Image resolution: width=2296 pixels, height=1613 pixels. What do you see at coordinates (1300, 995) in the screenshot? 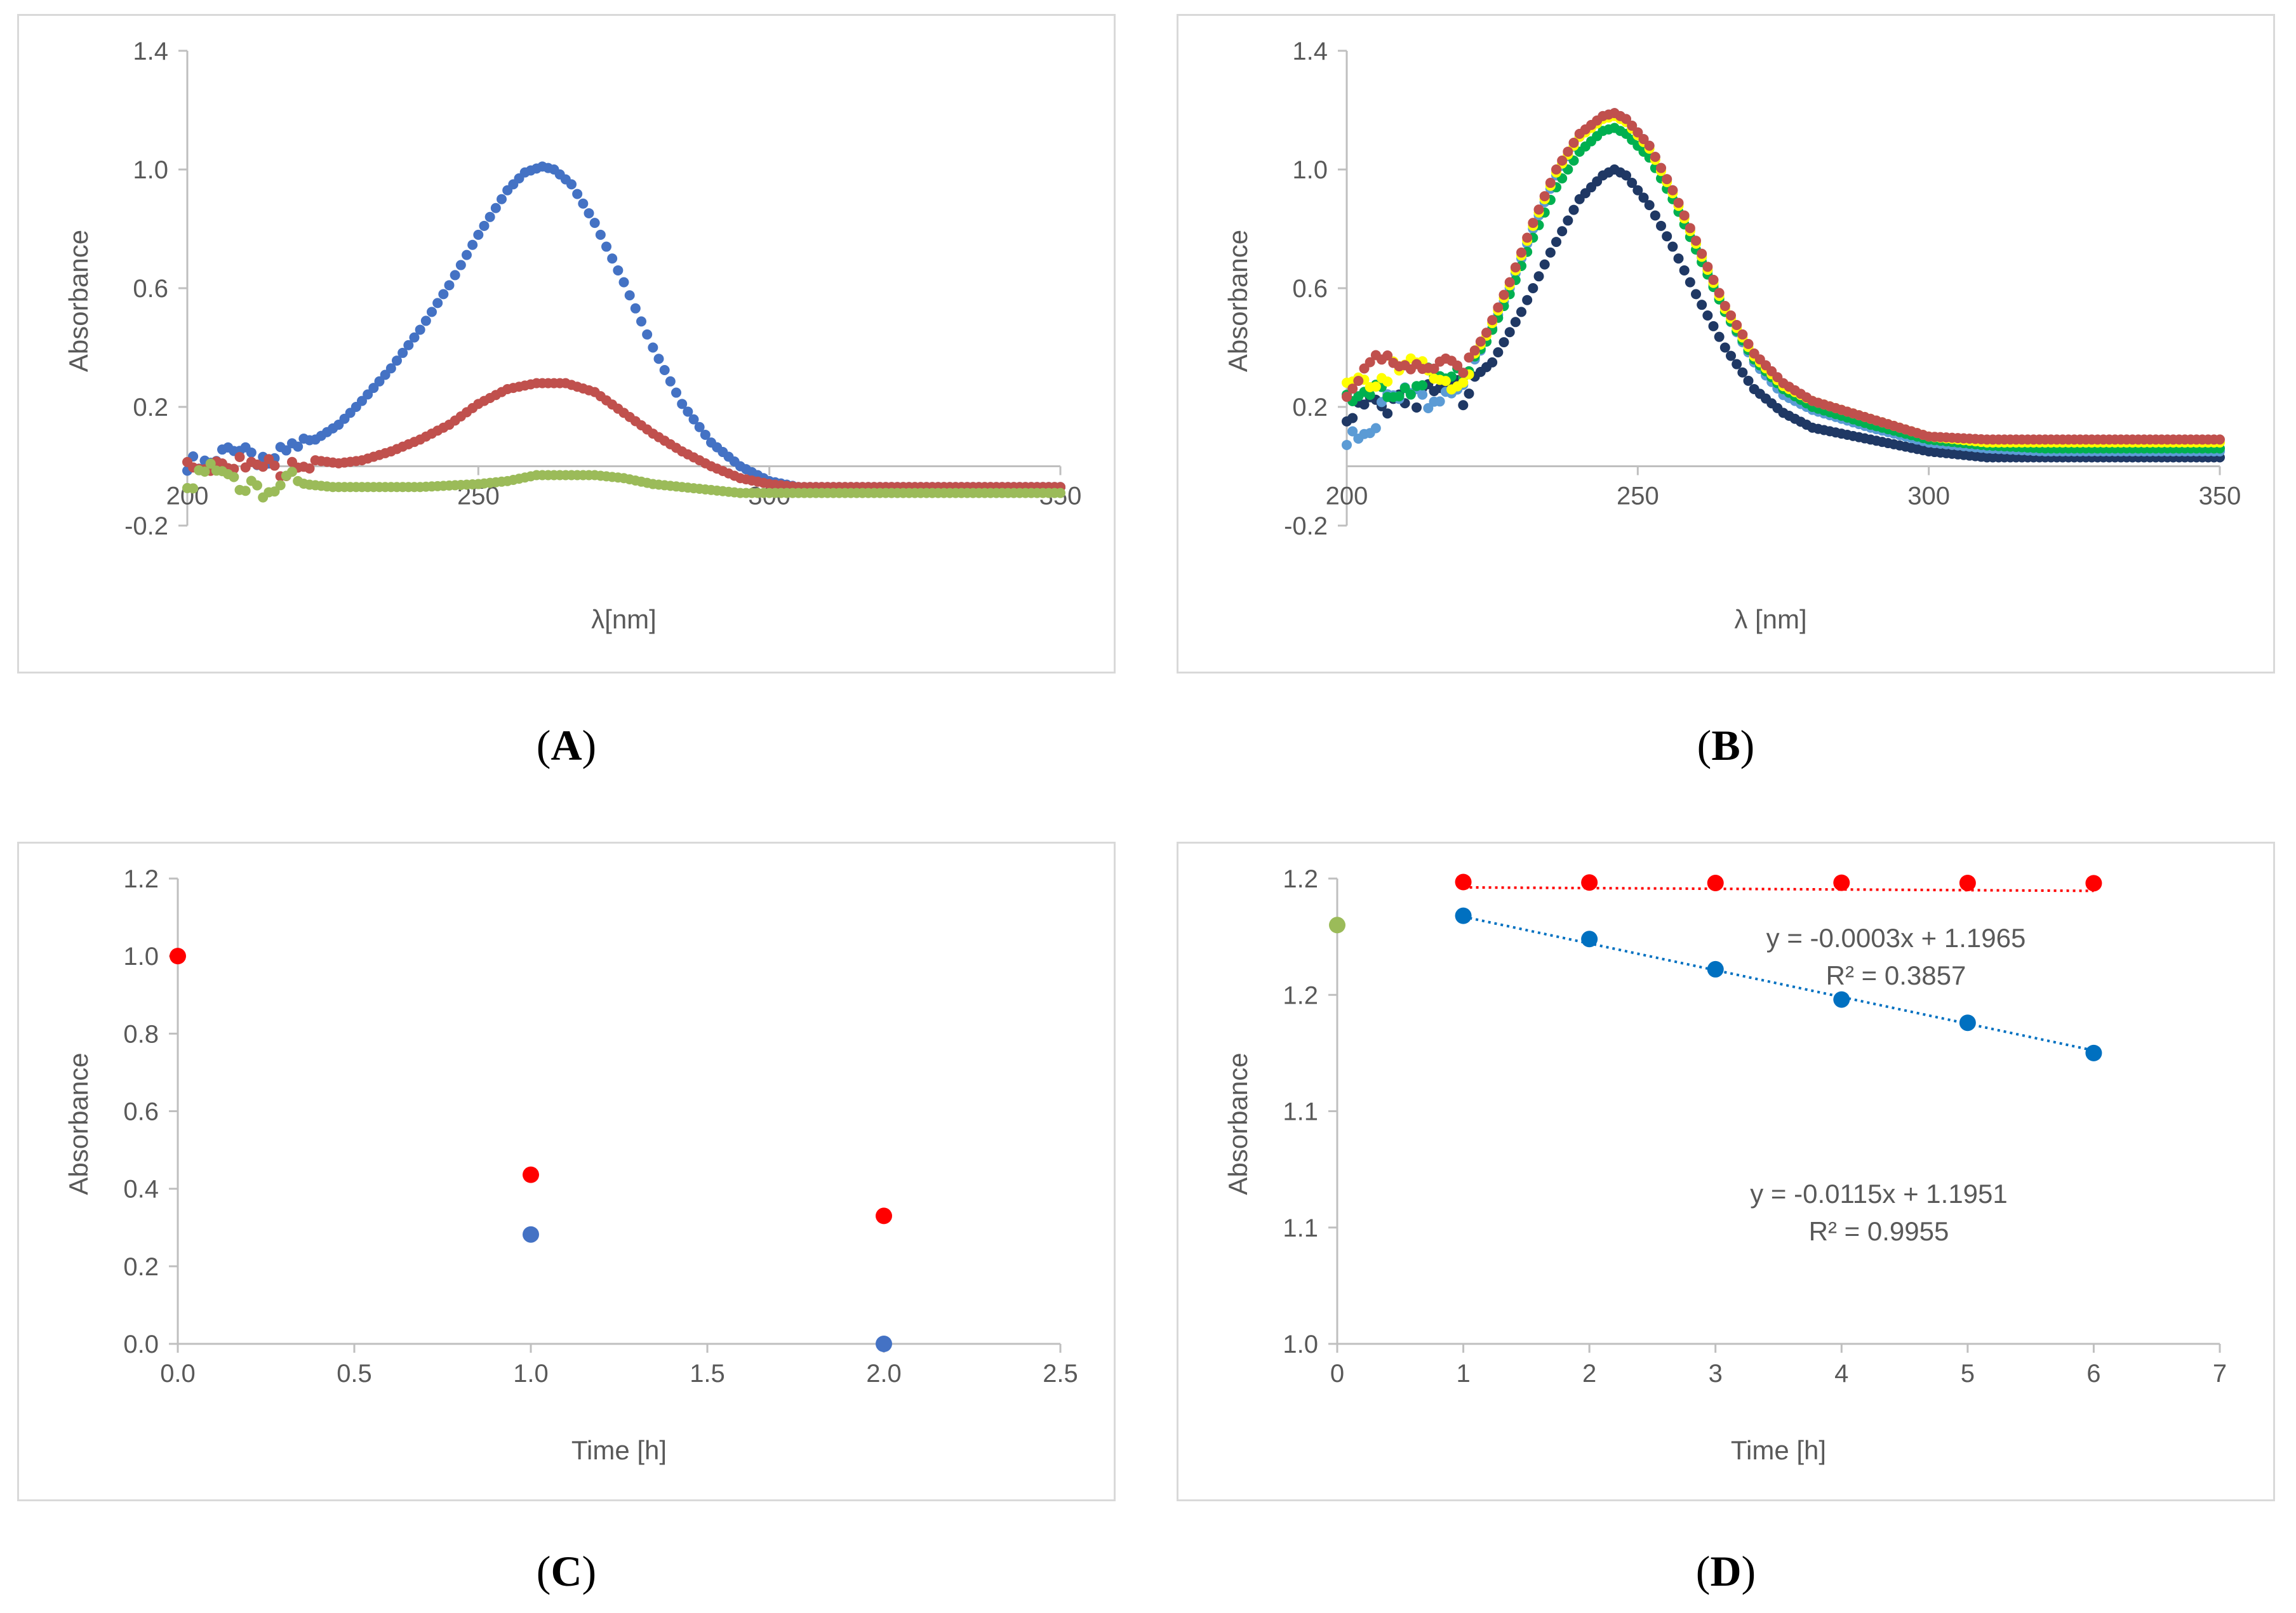
I see `y-tick-label: 1.2` at bounding box center [1300, 995].